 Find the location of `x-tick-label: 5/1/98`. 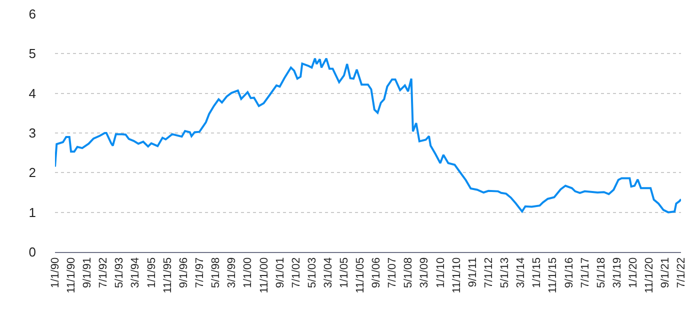

x-tick-label: 5/1/98 is located at coordinates (216, 272).